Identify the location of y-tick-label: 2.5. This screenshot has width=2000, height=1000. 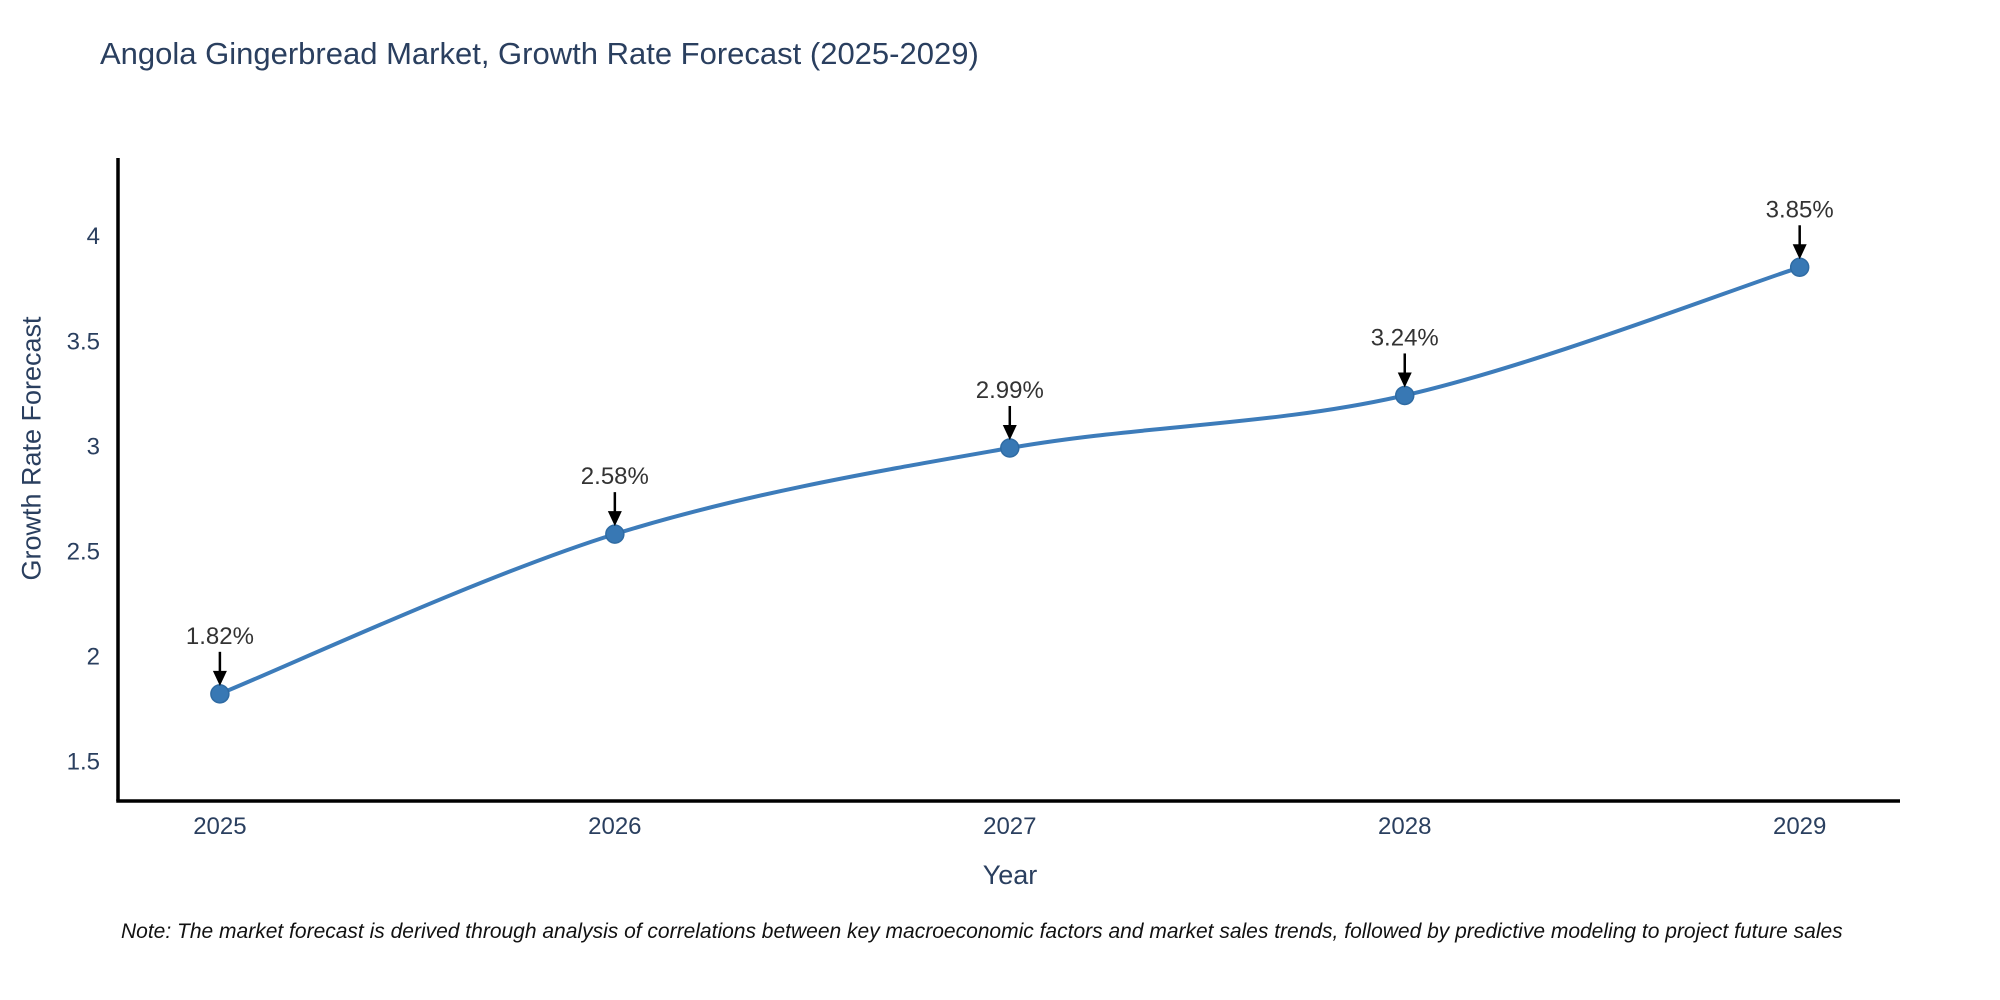
(83, 551).